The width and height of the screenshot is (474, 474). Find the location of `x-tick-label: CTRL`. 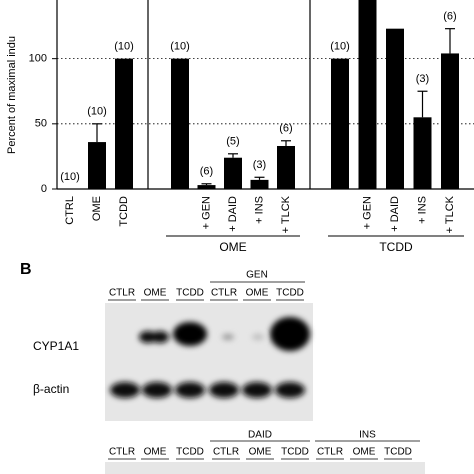

x-tick-label: CTRL is located at coordinates (70, 210).